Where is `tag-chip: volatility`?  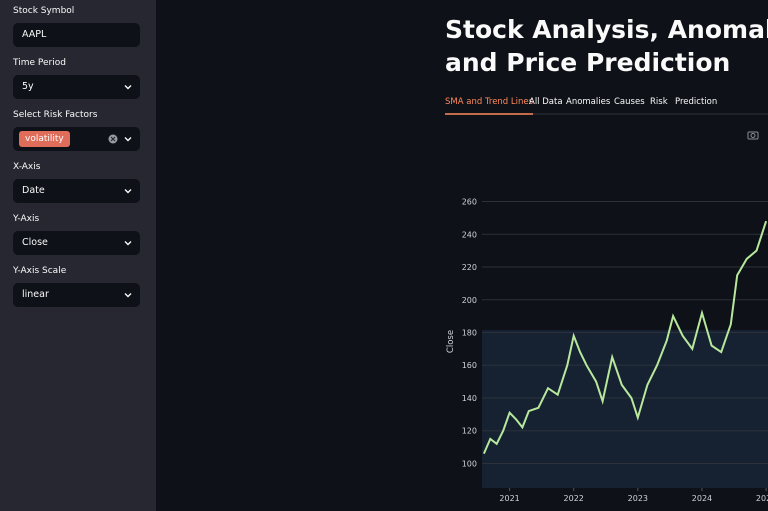
tag-chip: volatility is located at coordinates (44, 139).